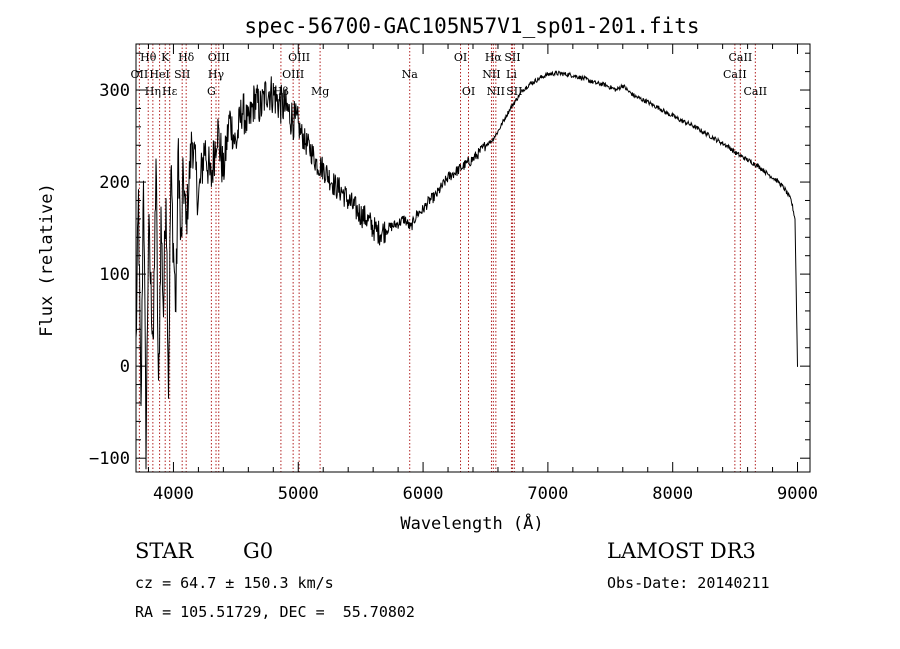 The height and width of the screenshot is (649, 900). What do you see at coordinates (797, 494) in the screenshot?
I see `x-tick-label: 9000` at bounding box center [797, 494].